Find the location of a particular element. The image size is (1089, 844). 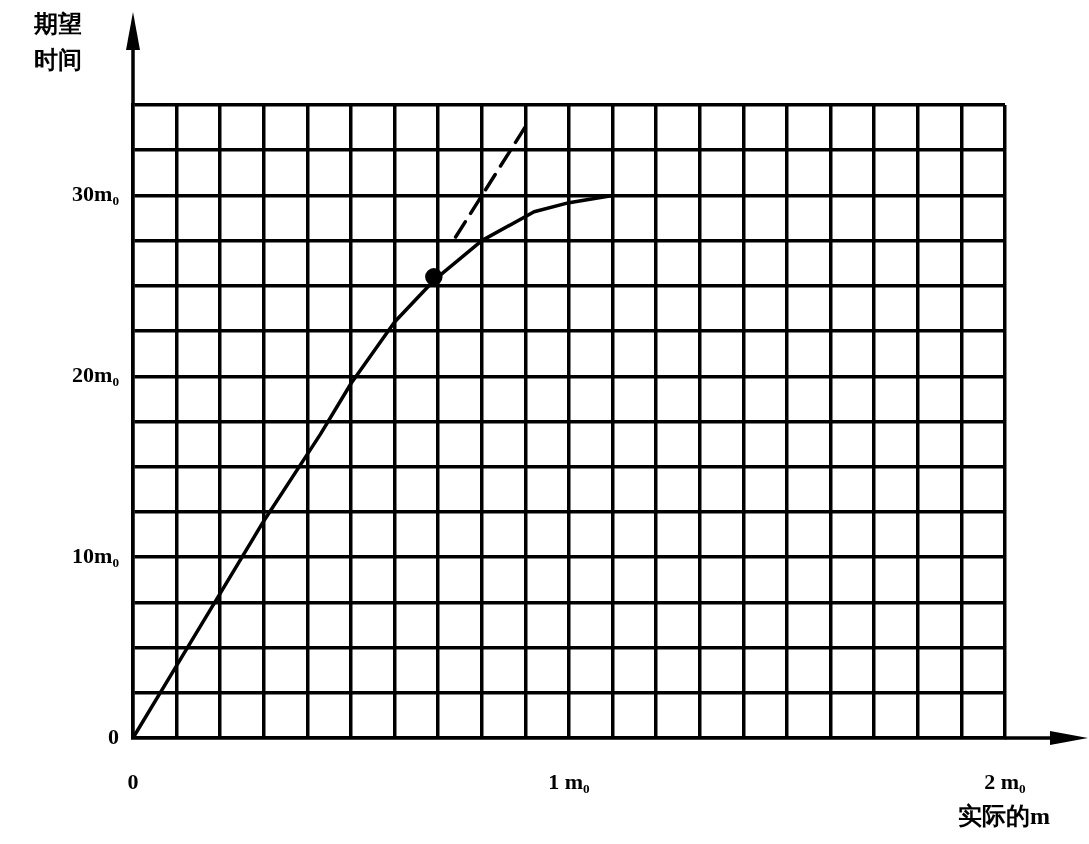

y-tick-label: 30m₀ is located at coordinates (96, 194).